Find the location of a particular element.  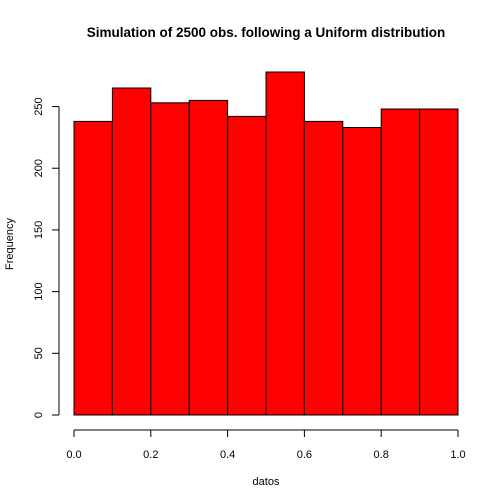

y-axis-label: Frequency is located at coordinates (10, 244).